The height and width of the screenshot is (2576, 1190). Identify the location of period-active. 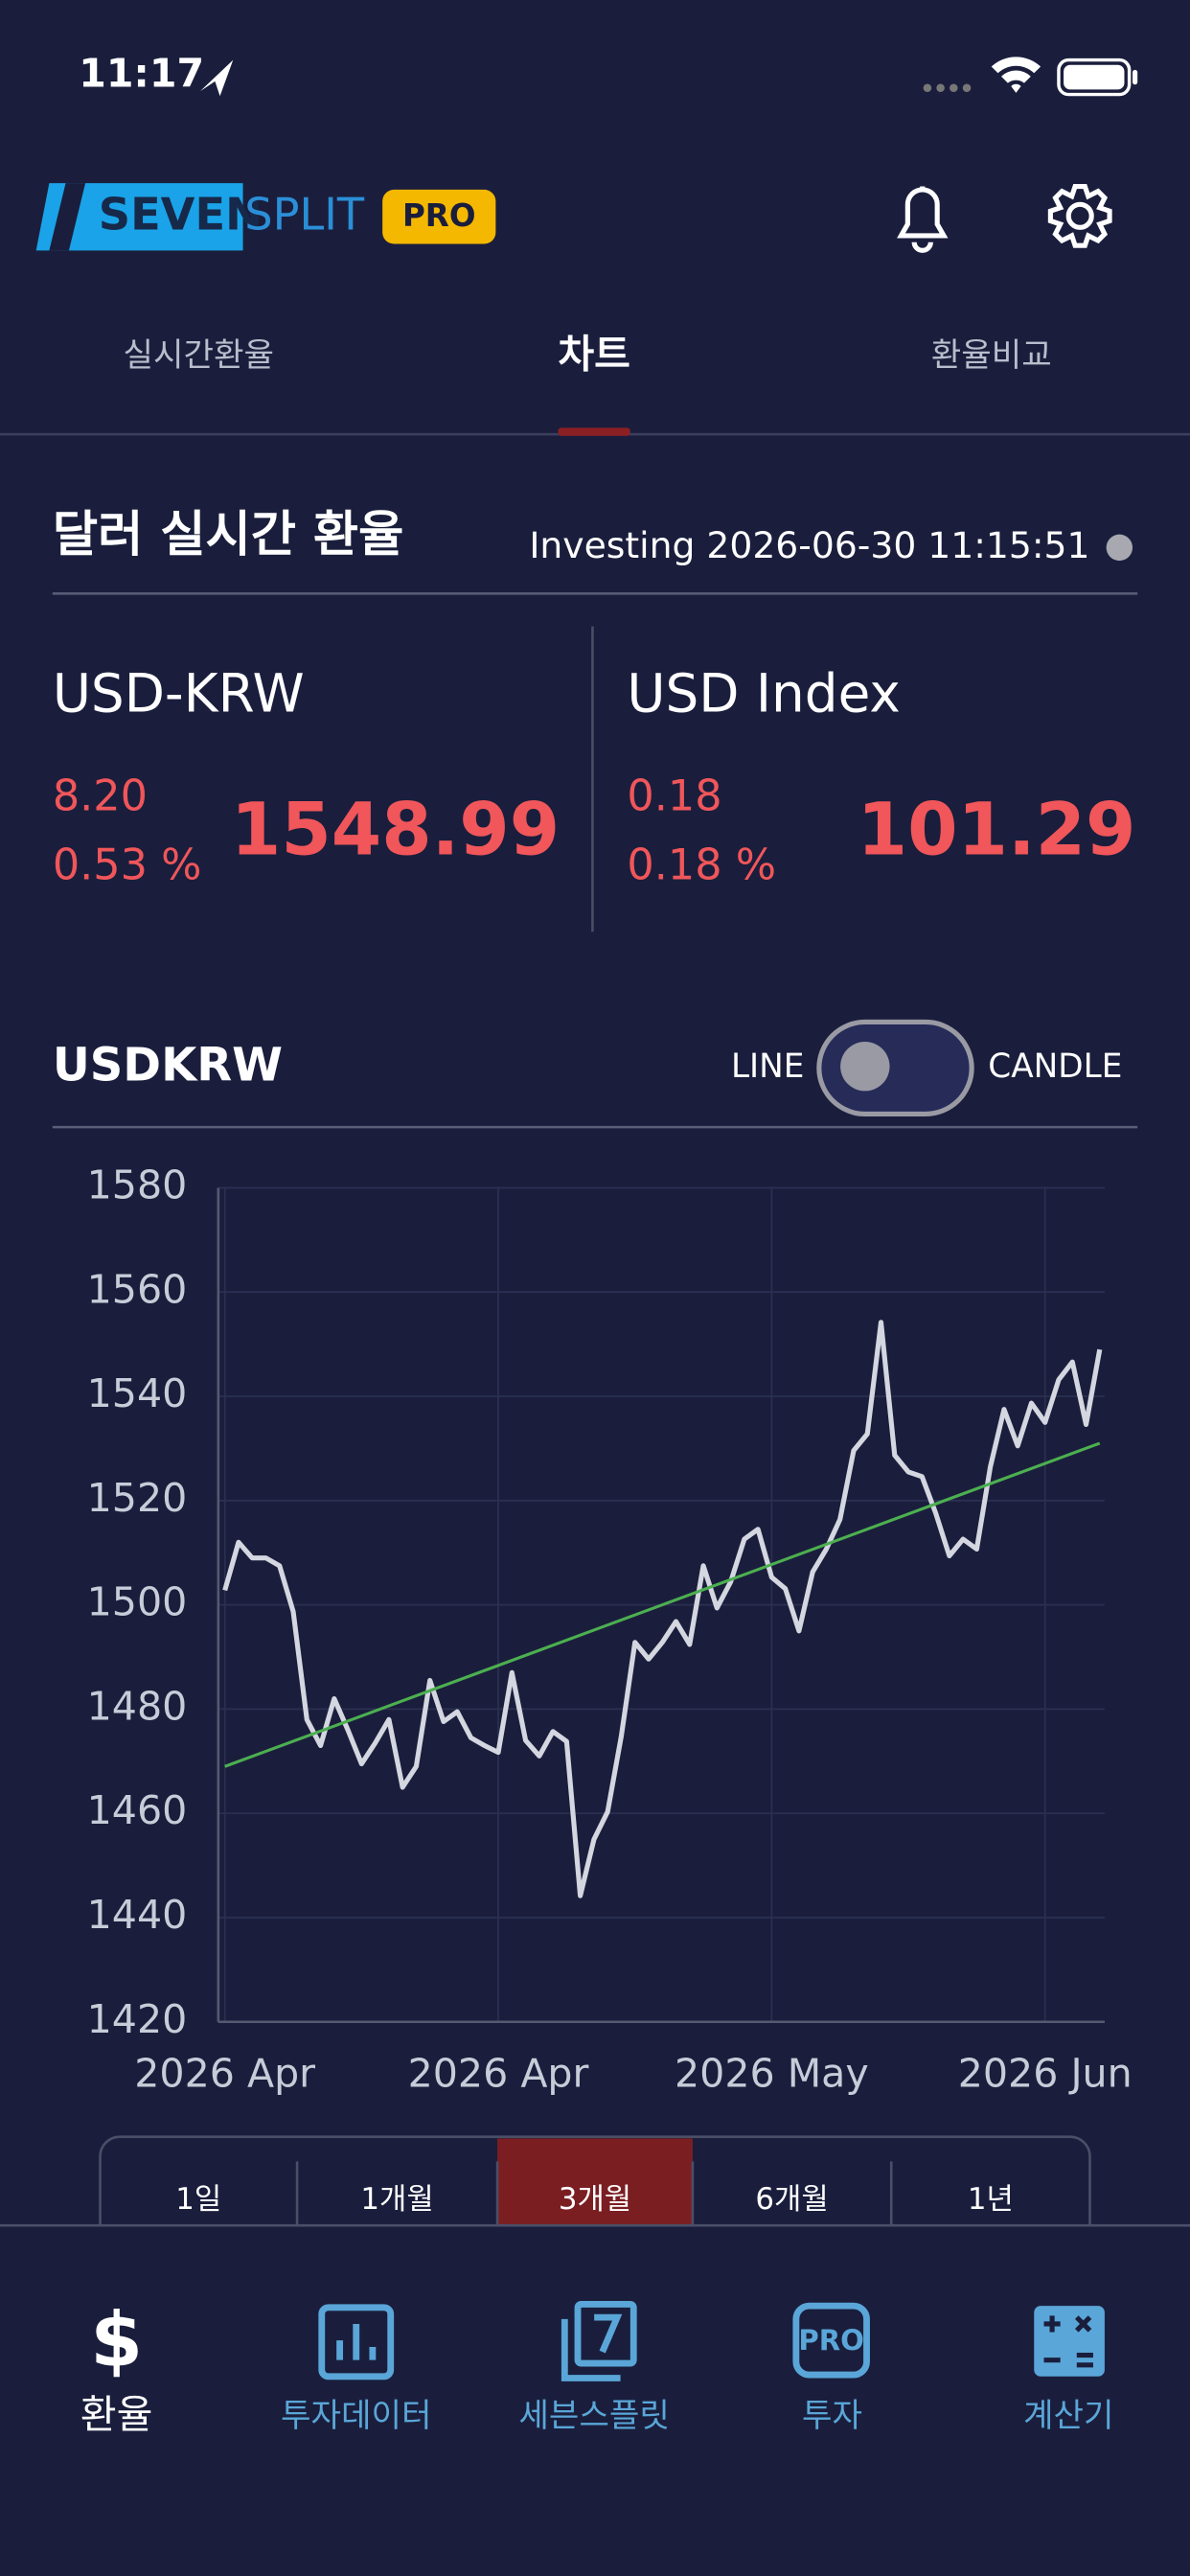
(595, 2188).